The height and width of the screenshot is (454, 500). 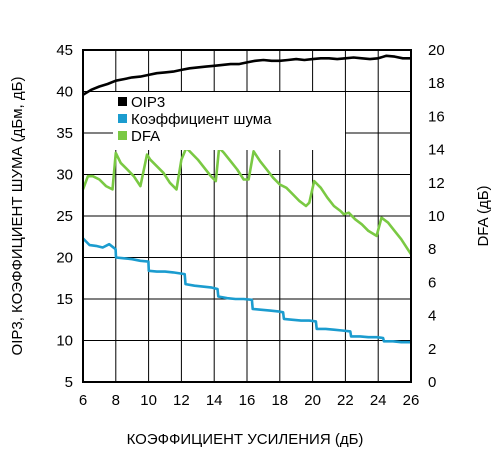 What do you see at coordinates (246, 75) in the screenshot?
I see `series-line-oip3` at bounding box center [246, 75].